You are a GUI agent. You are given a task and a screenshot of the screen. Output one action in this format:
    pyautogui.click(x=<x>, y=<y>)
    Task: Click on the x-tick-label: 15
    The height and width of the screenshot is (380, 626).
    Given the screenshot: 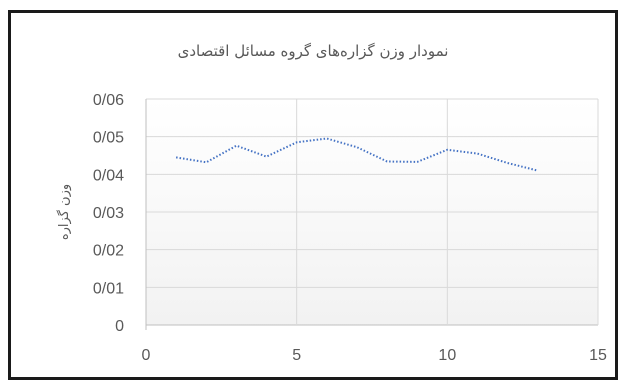 What is the action you would take?
    pyautogui.click(x=598, y=355)
    